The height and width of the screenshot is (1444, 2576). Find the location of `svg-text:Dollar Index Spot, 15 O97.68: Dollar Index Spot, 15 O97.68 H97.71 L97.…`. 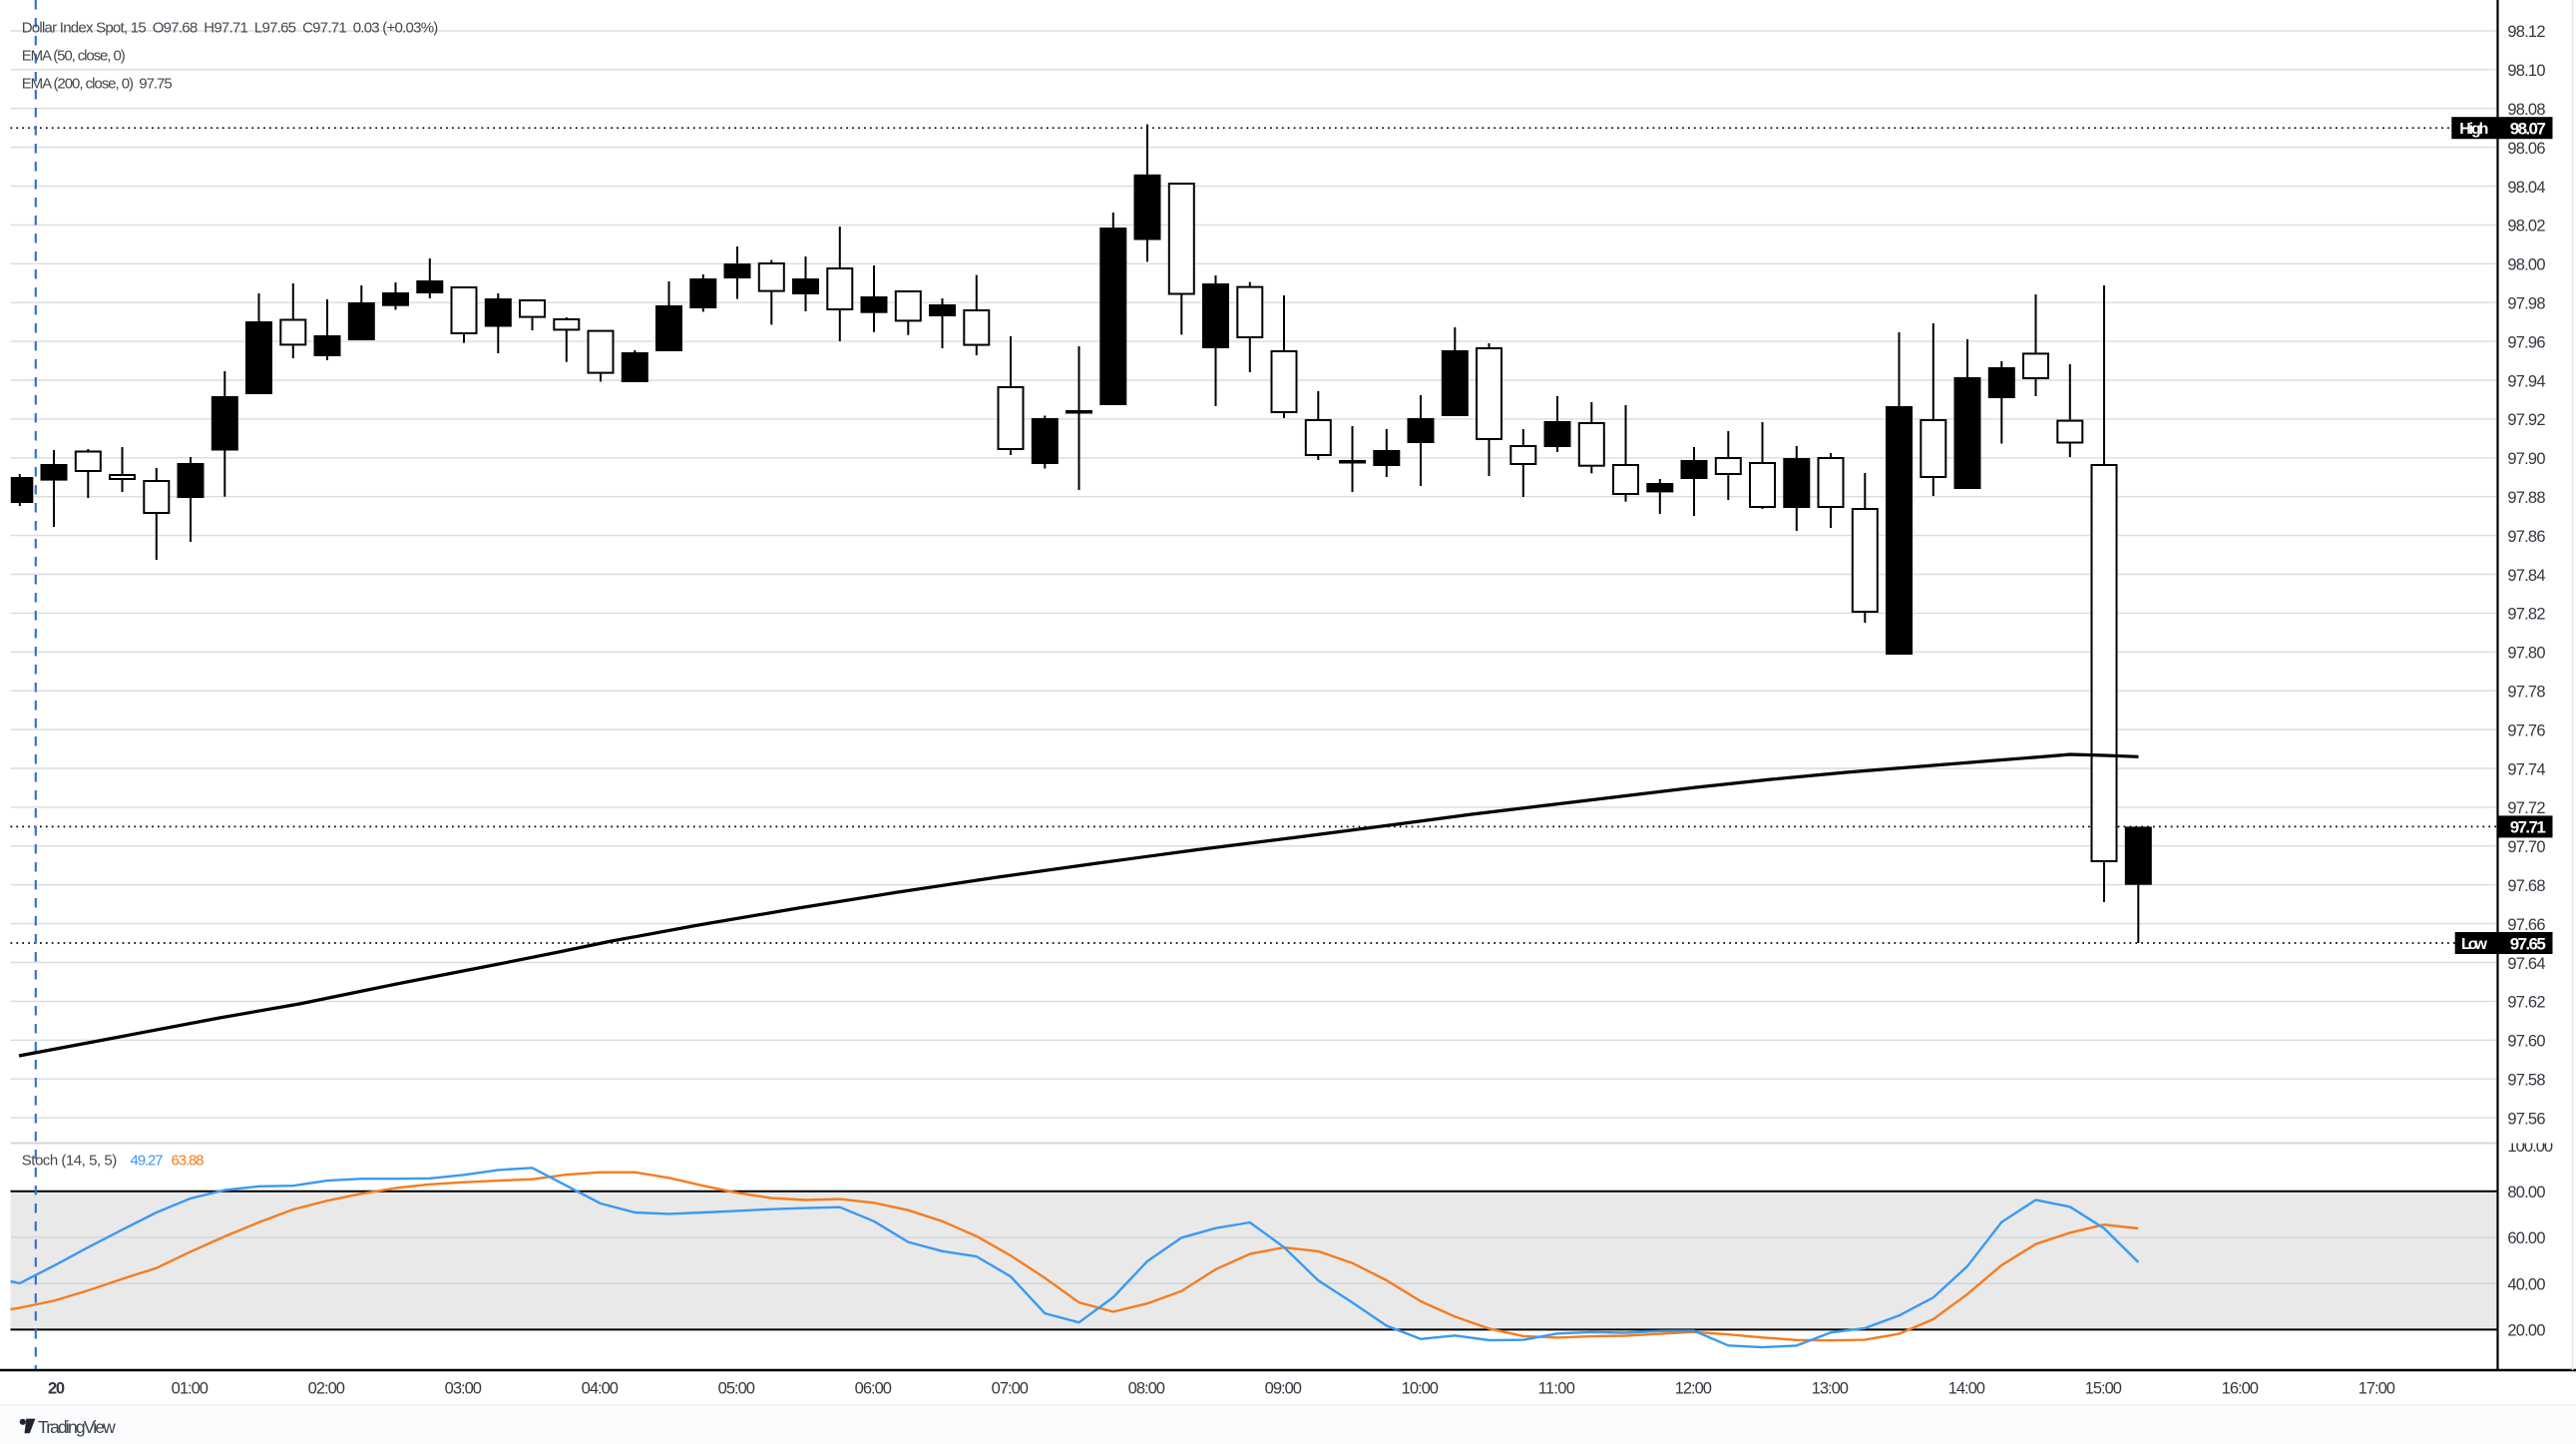

svg-text:Dollar Index Spot, 15 O97.68: Dollar Index Spot, 15 O97.68 H97.71 L97.… is located at coordinates (230, 29).